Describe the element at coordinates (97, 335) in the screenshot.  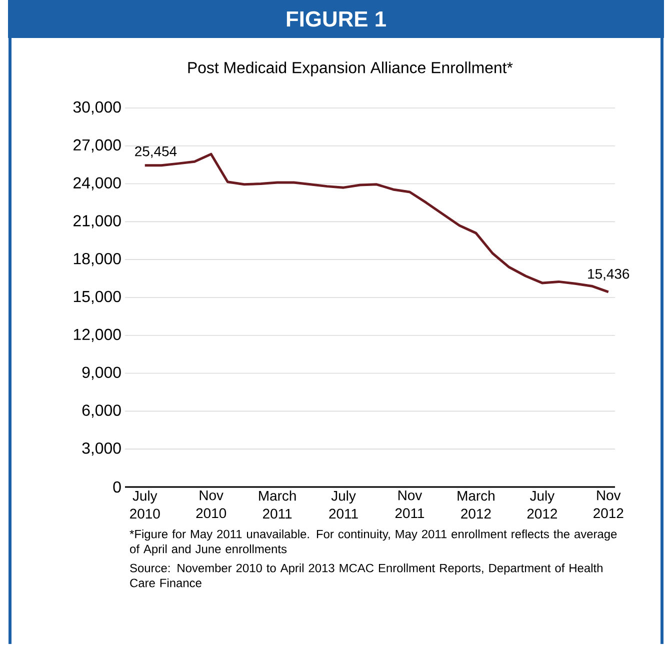
I see `y-tick-label: 12,000` at that location.